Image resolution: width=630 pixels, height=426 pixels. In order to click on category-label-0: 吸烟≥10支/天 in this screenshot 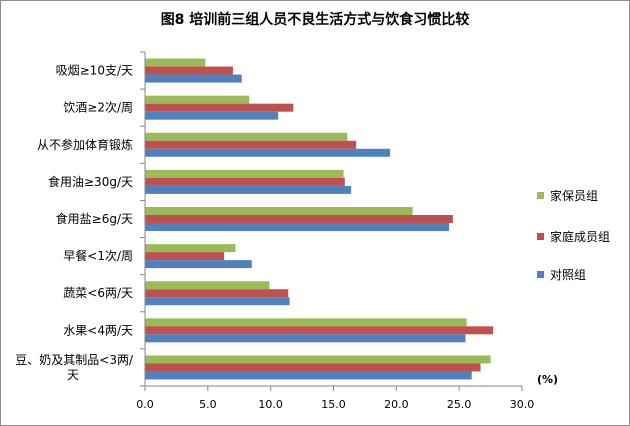, I will do `click(94, 71)`.